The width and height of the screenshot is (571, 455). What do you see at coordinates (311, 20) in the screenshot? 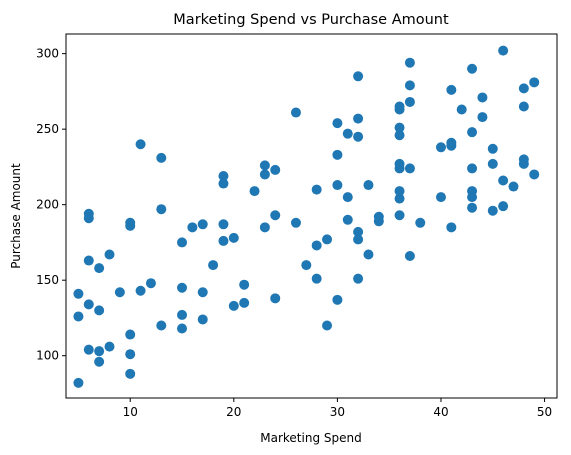
I see `chart-title: Marketing Spend vs Purchase Amount` at bounding box center [311, 20].